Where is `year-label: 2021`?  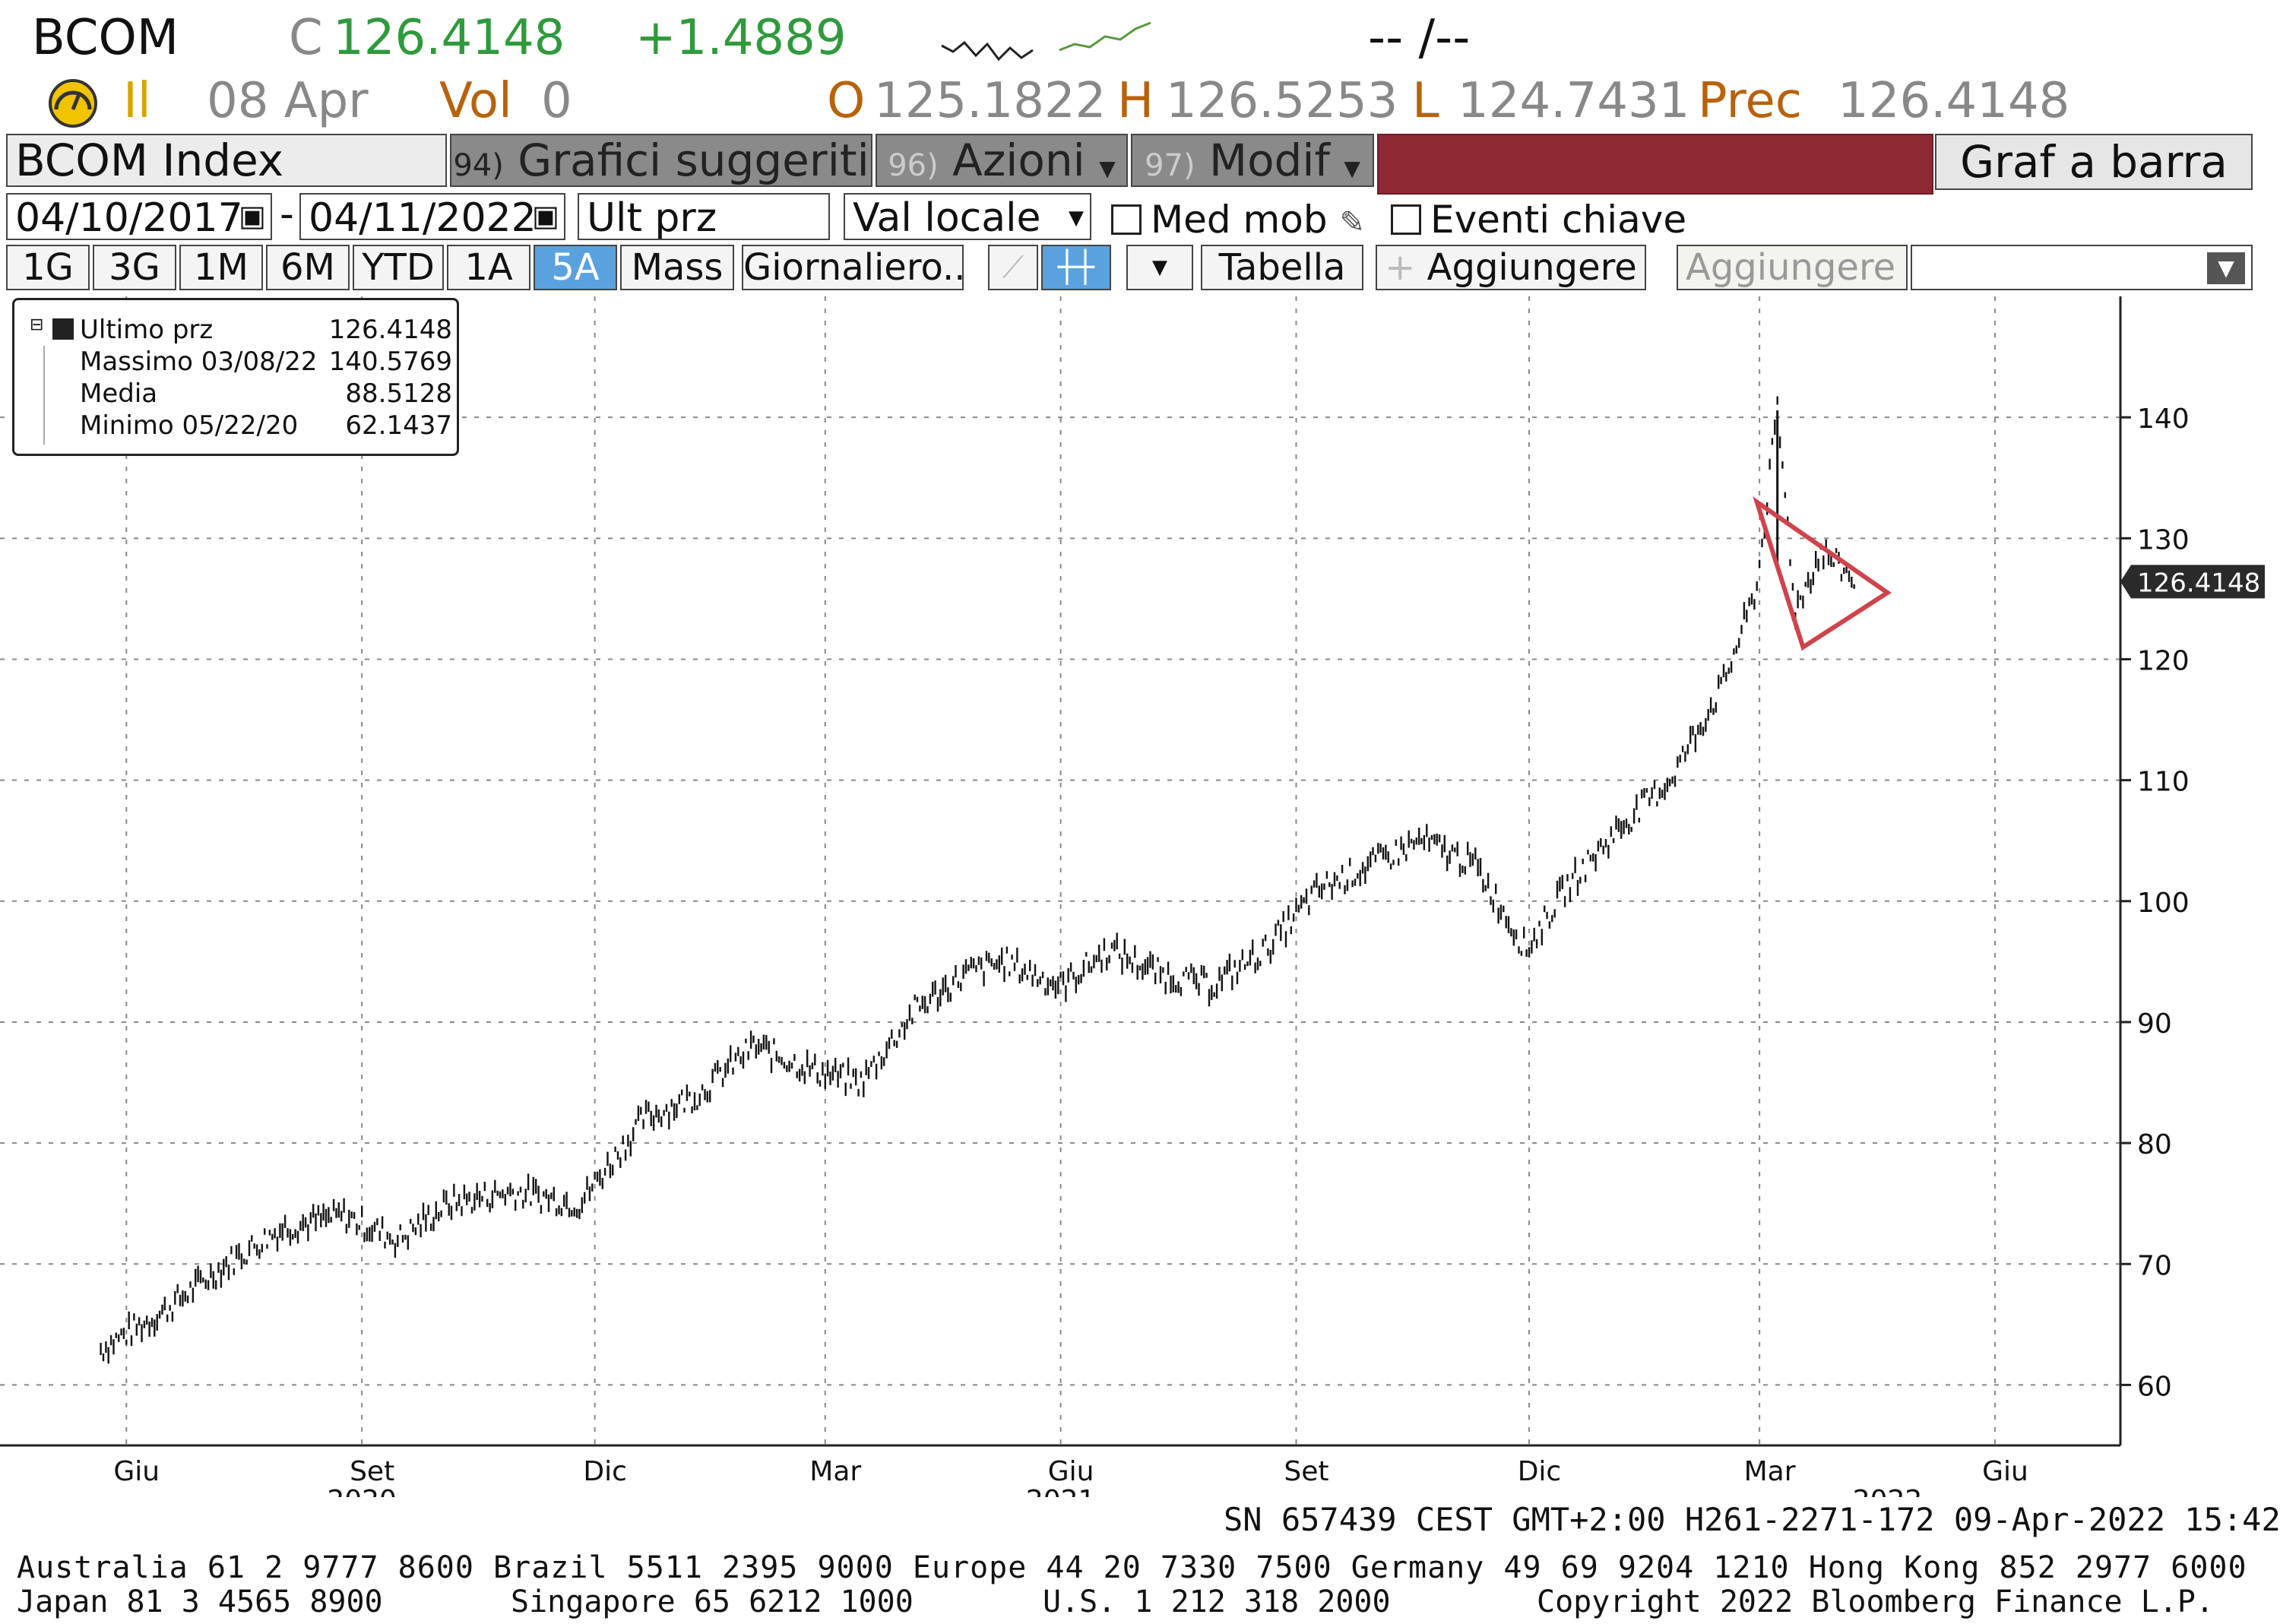
year-label: 2021 is located at coordinates (1061, 1491).